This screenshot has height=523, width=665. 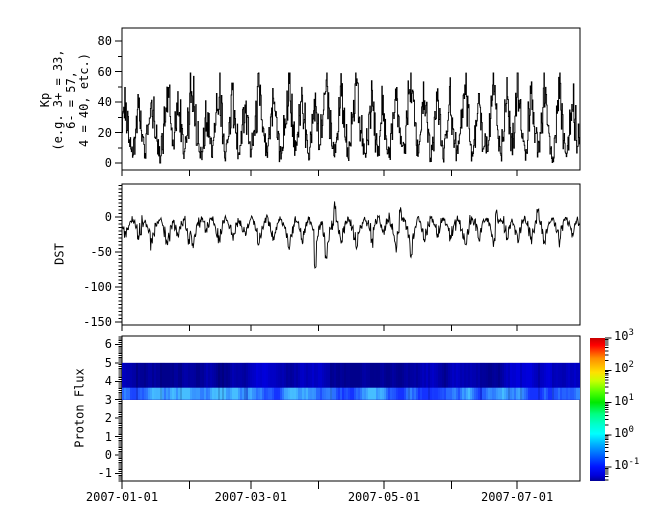 I want to click on dst-ytick-label: 0, so click(x=108, y=217).